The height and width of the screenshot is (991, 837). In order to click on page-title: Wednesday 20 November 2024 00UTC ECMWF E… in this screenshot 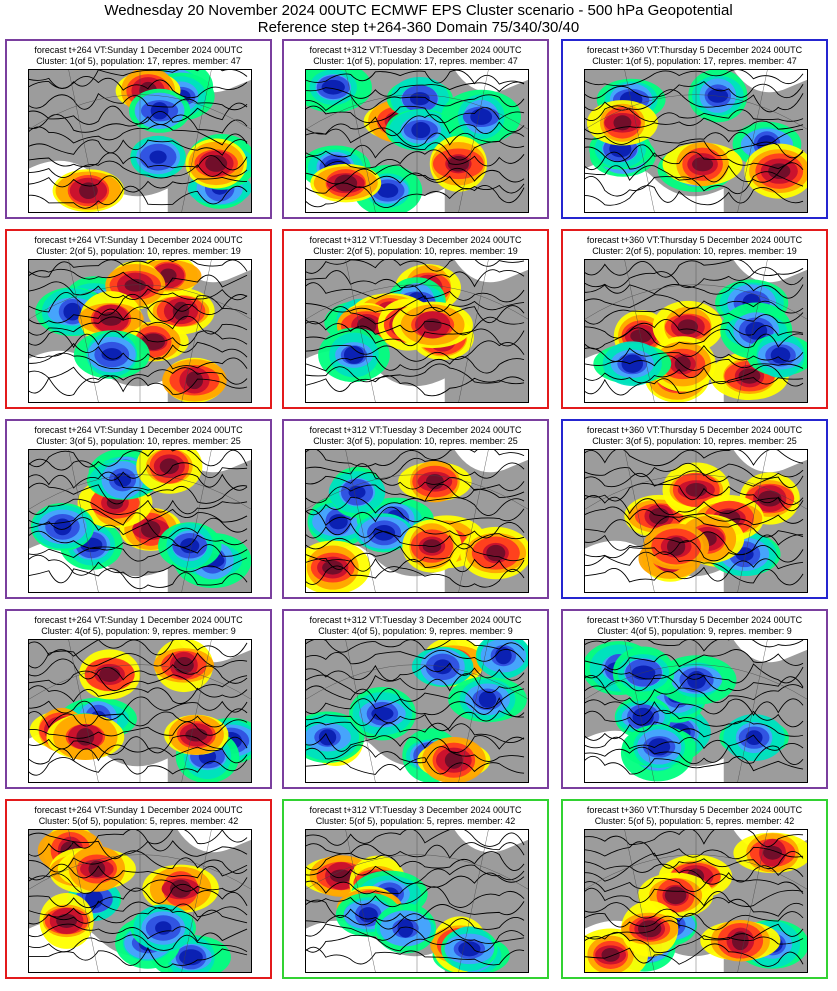, I will do `click(418, 10)`.